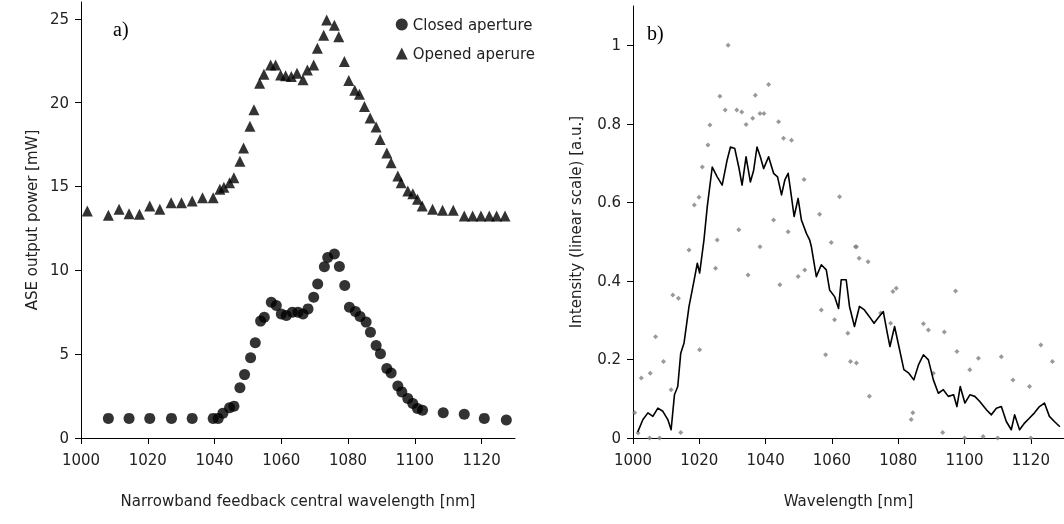  I want to click on y-tick-label: 10, so click(59, 270).